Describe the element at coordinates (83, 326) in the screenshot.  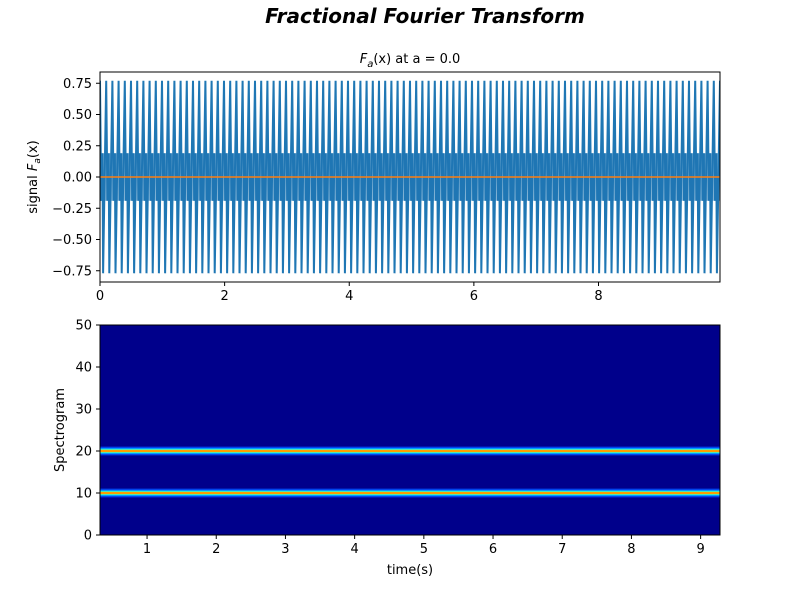
I see `y-tick-label: 50` at that location.